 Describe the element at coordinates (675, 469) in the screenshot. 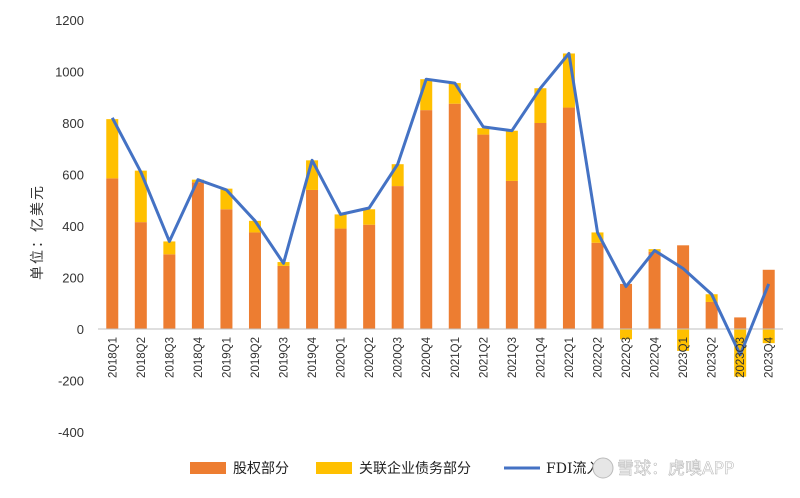

I see `watermark-text: 雪球：虎嗅APP` at that location.